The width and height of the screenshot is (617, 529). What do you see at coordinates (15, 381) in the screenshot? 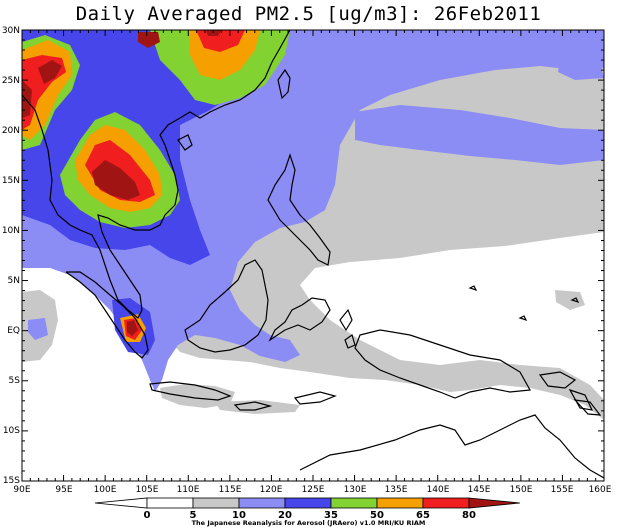
I see `lat-label-5s: 5S` at bounding box center [15, 381].